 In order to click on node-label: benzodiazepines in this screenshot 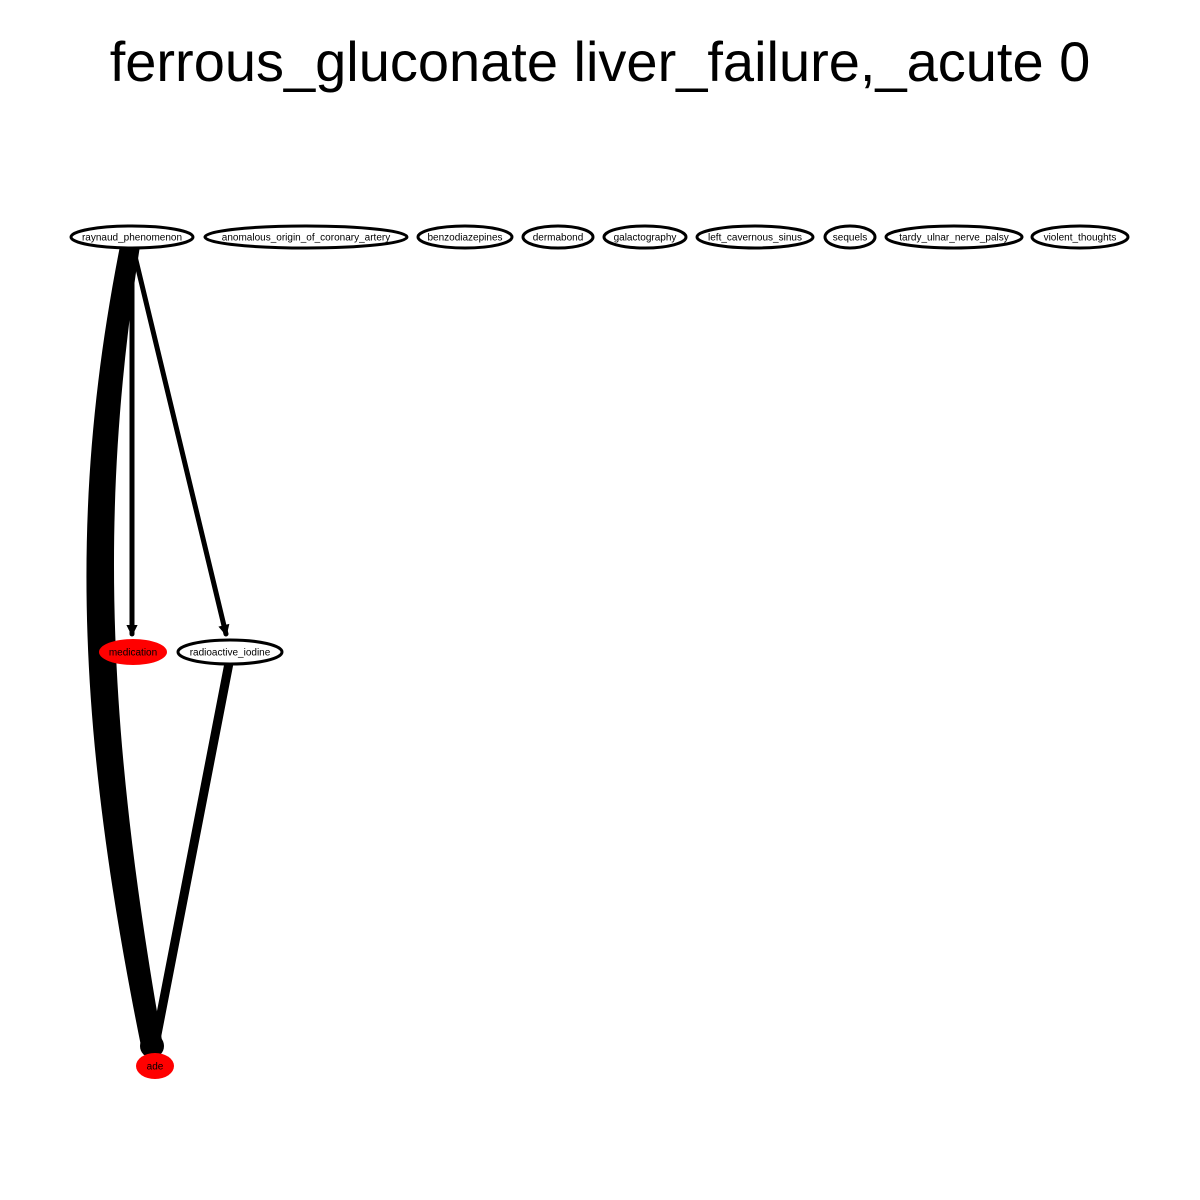, I will do `click(464, 238)`.